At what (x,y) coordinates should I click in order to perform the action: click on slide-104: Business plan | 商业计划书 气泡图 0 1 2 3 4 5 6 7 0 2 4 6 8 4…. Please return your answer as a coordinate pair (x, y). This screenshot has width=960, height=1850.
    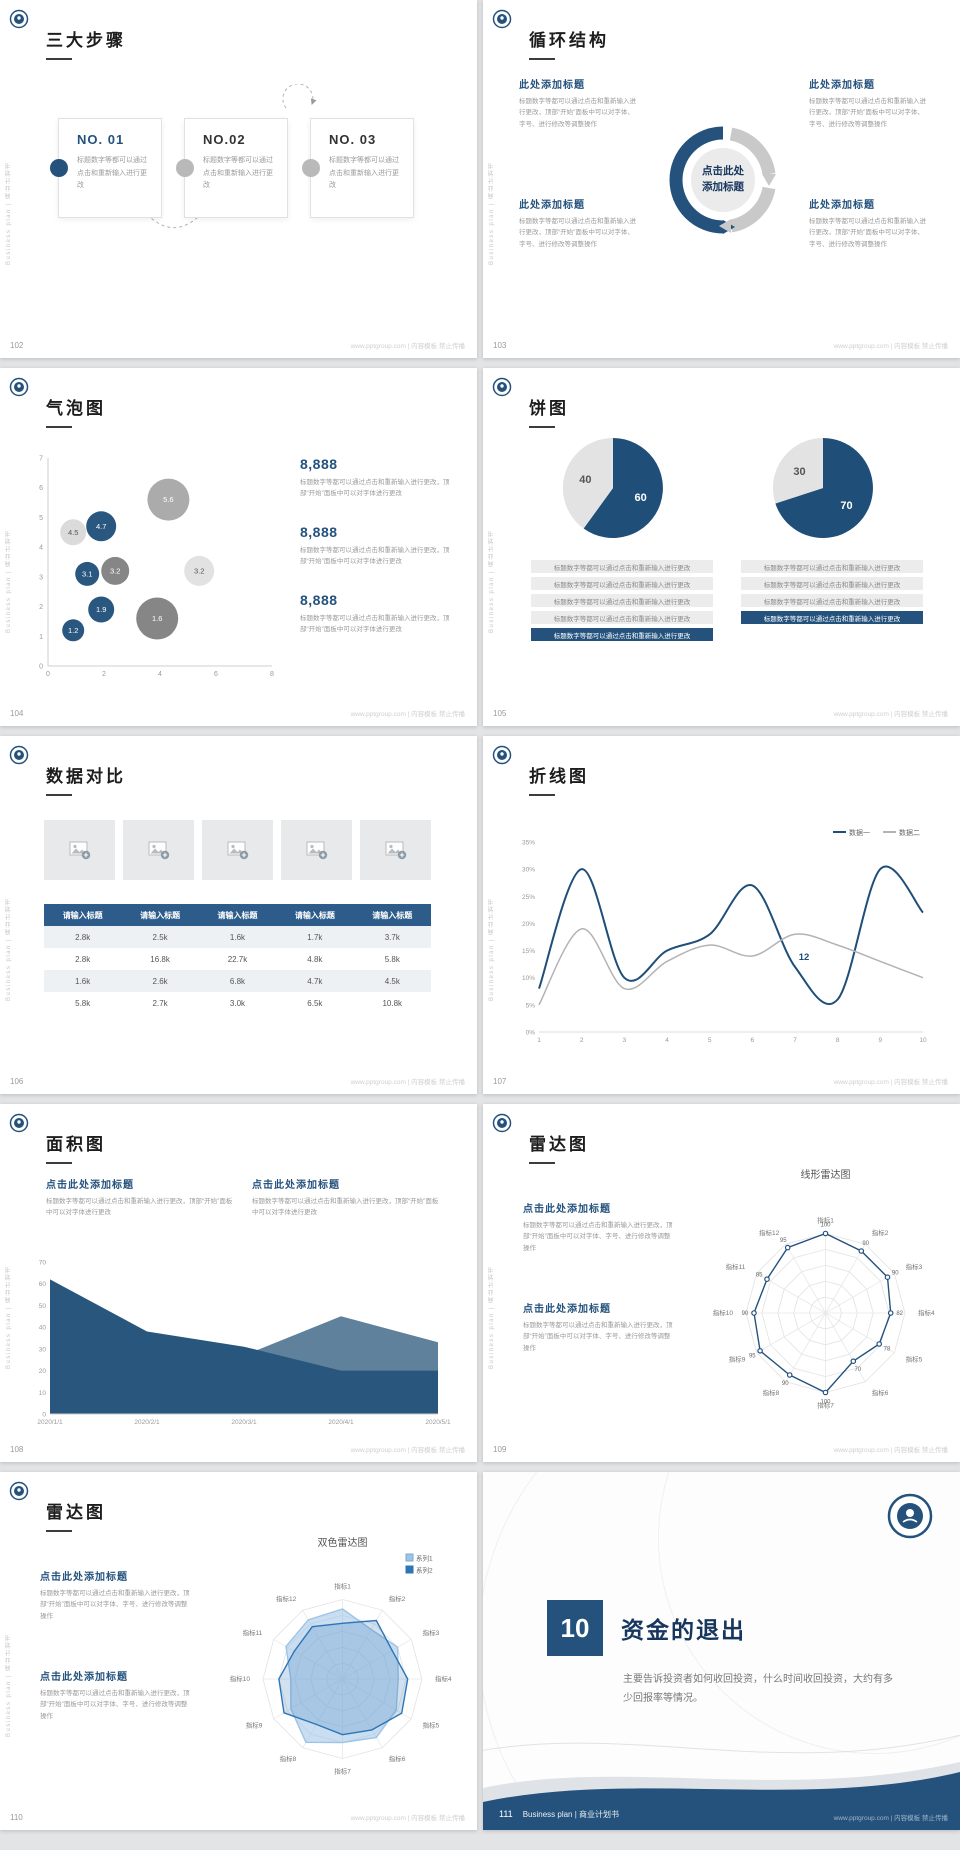
    Looking at the image, I should click on (238, 547).